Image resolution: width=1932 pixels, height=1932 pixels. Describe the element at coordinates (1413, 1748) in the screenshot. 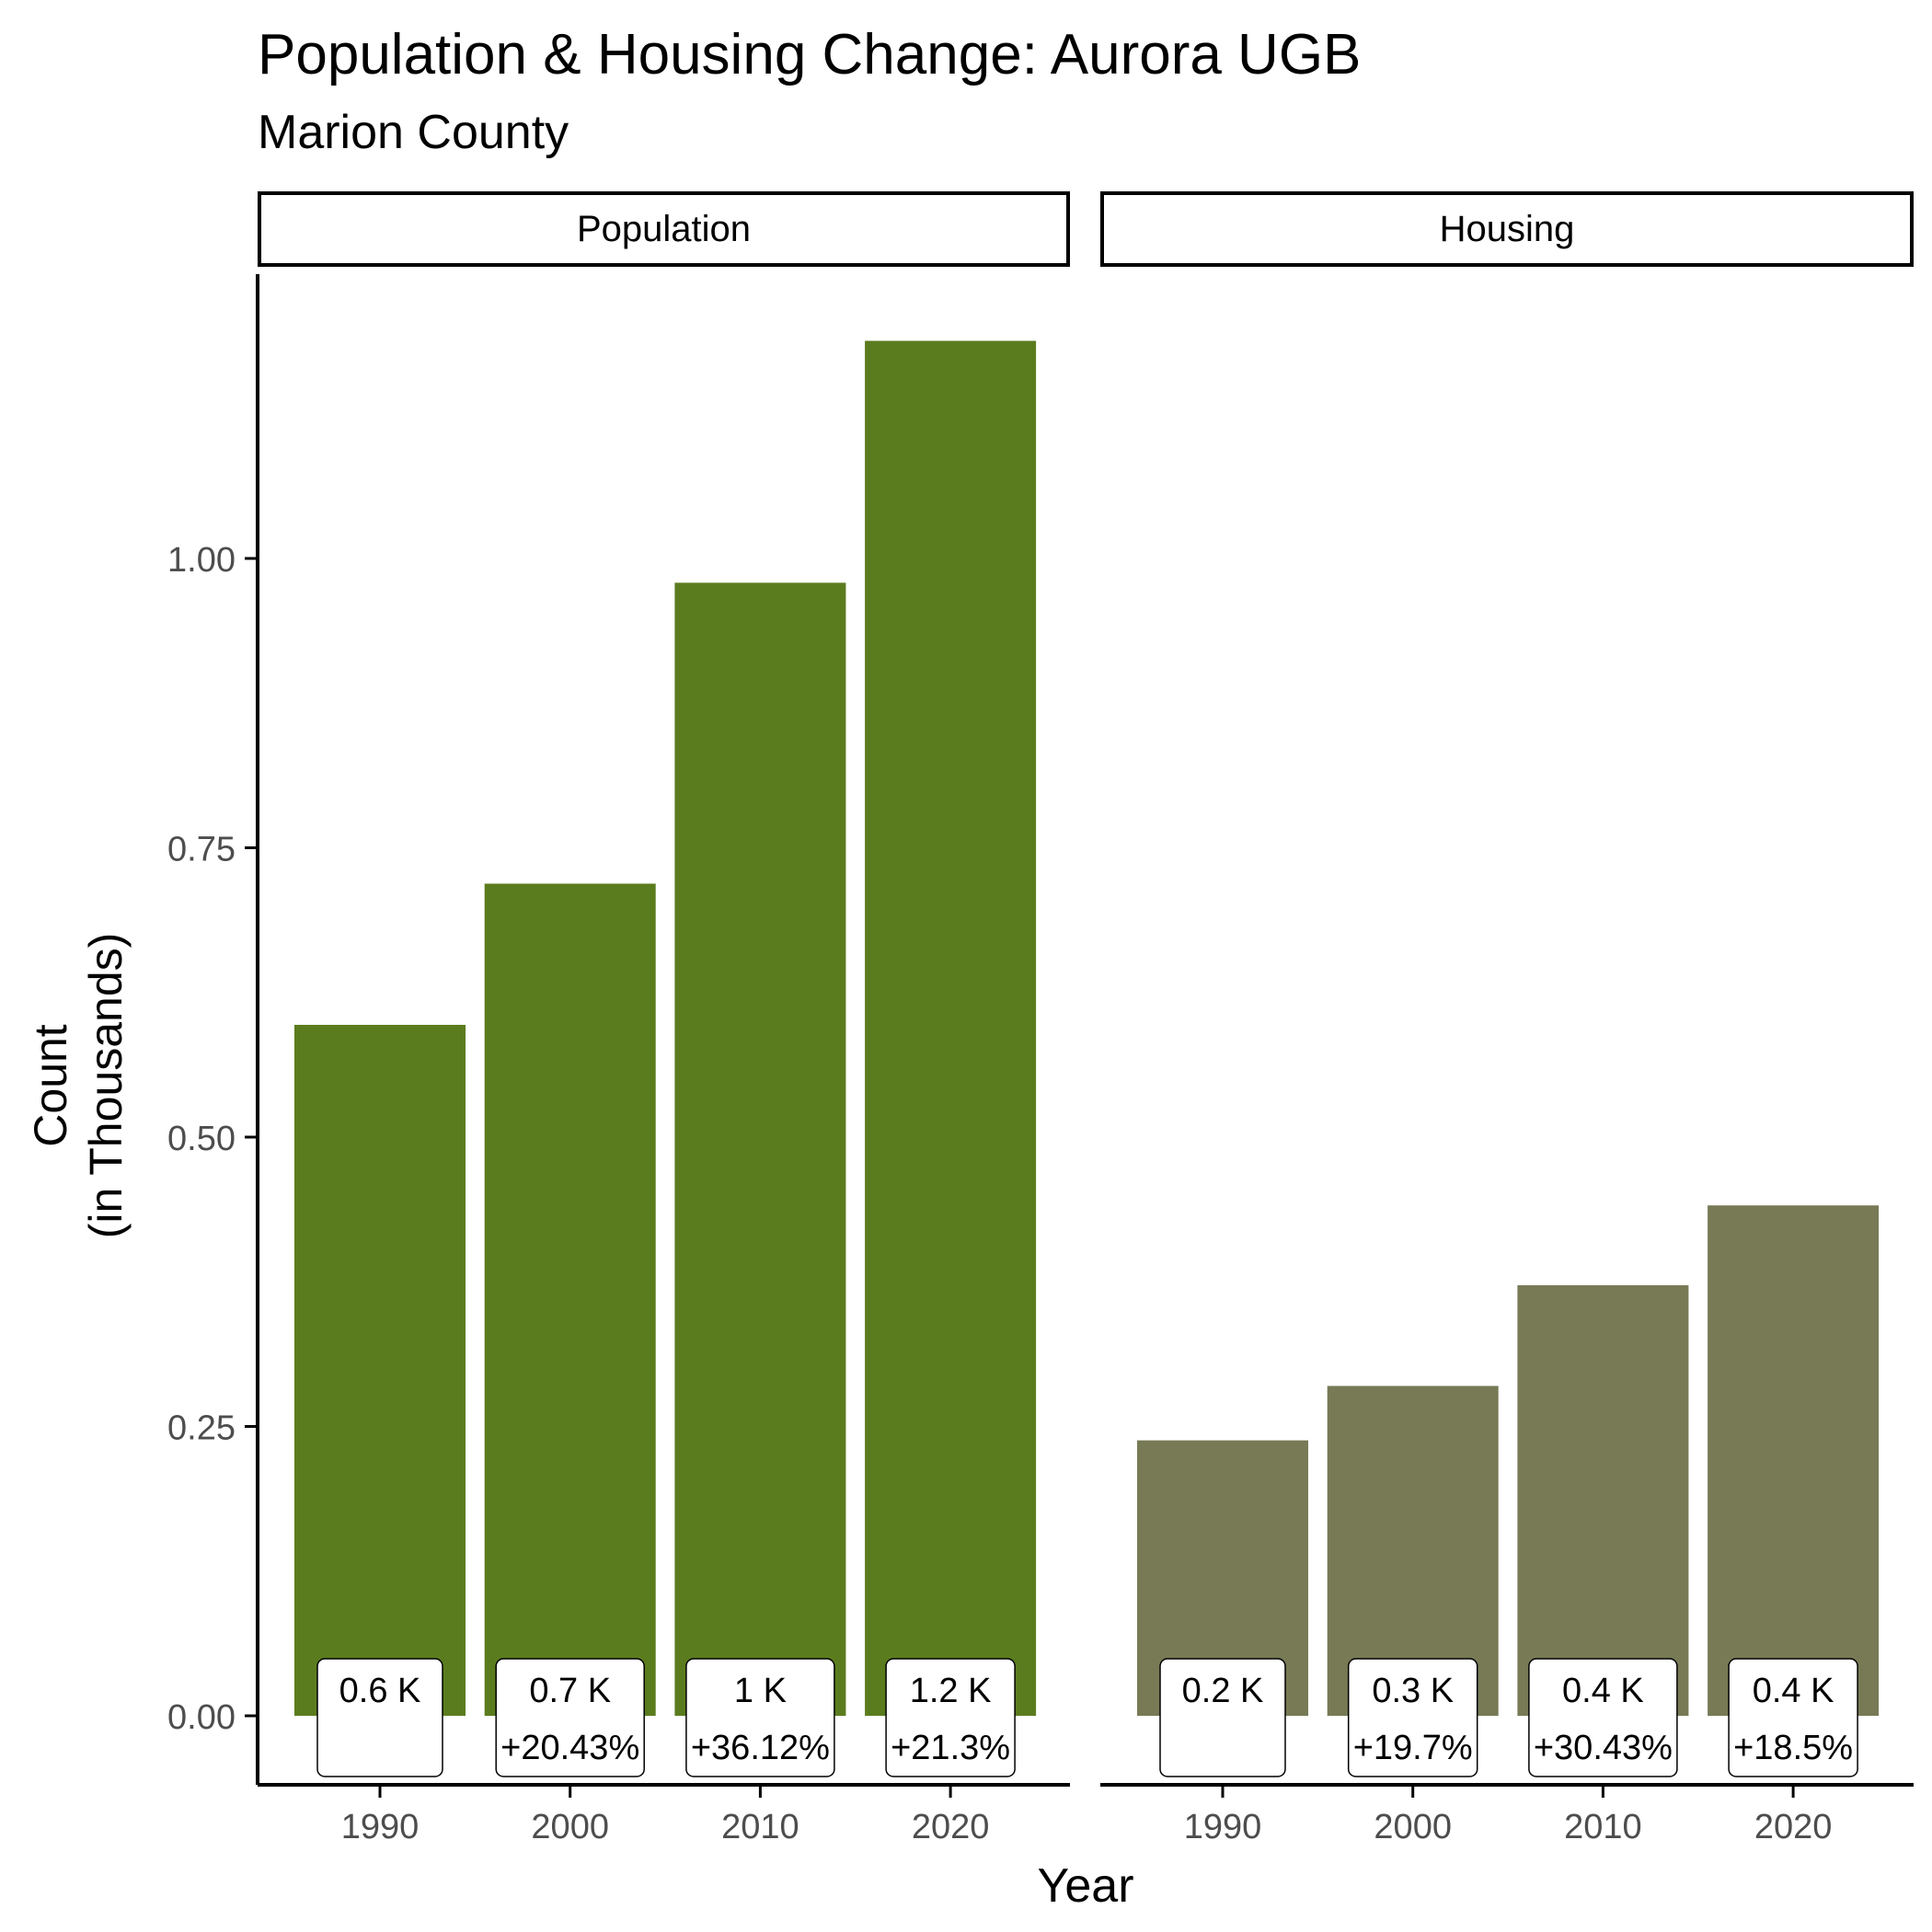

I see `data-label-change: +19.7%` at that location.